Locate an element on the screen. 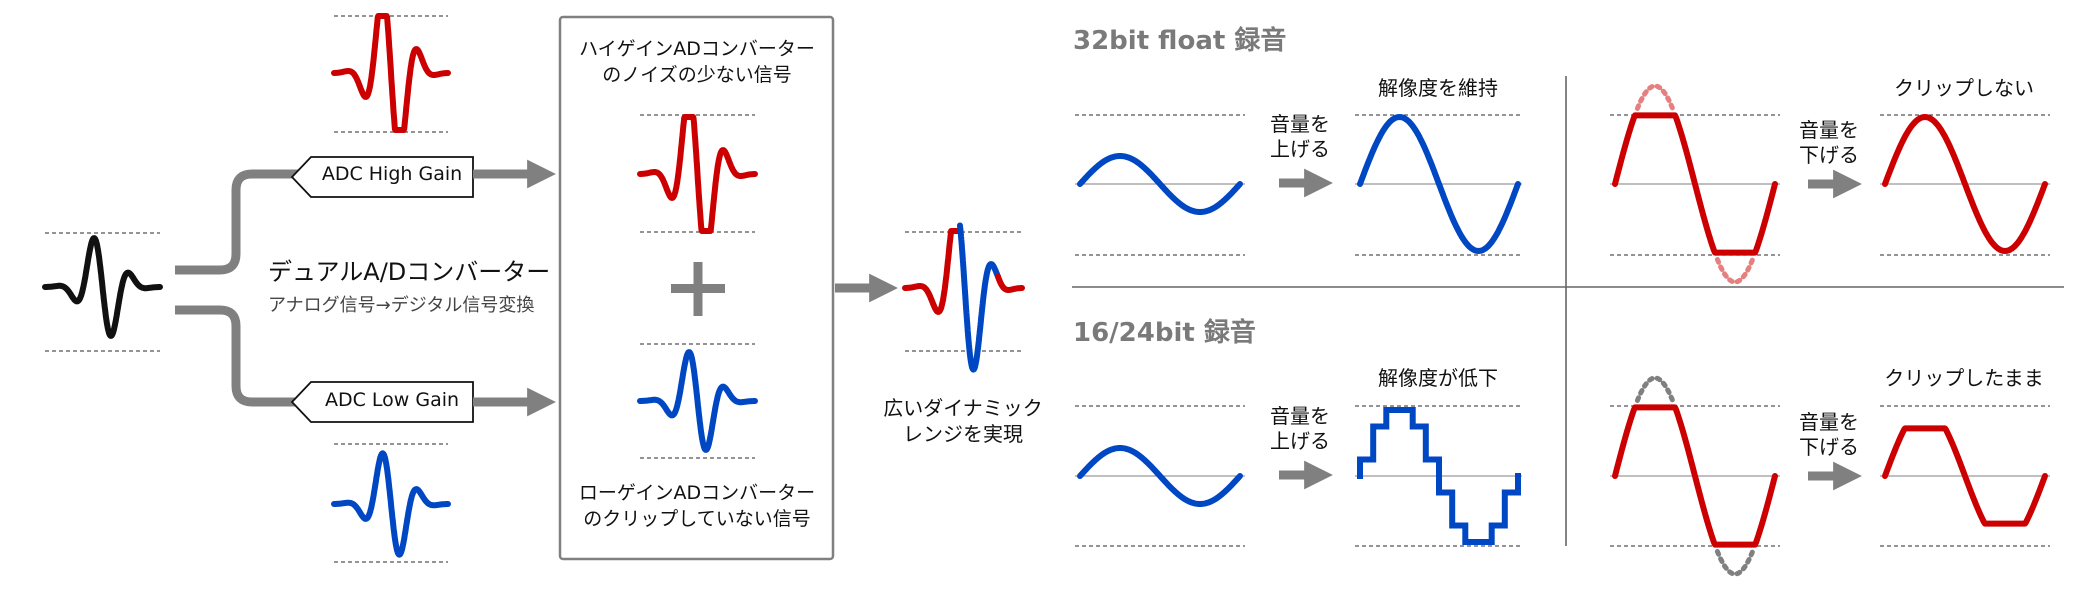 This screenshot has width=2076, height=602. low-gain-caption-line1: ローゲインADコンバーター is located at coordinates (697, 493).